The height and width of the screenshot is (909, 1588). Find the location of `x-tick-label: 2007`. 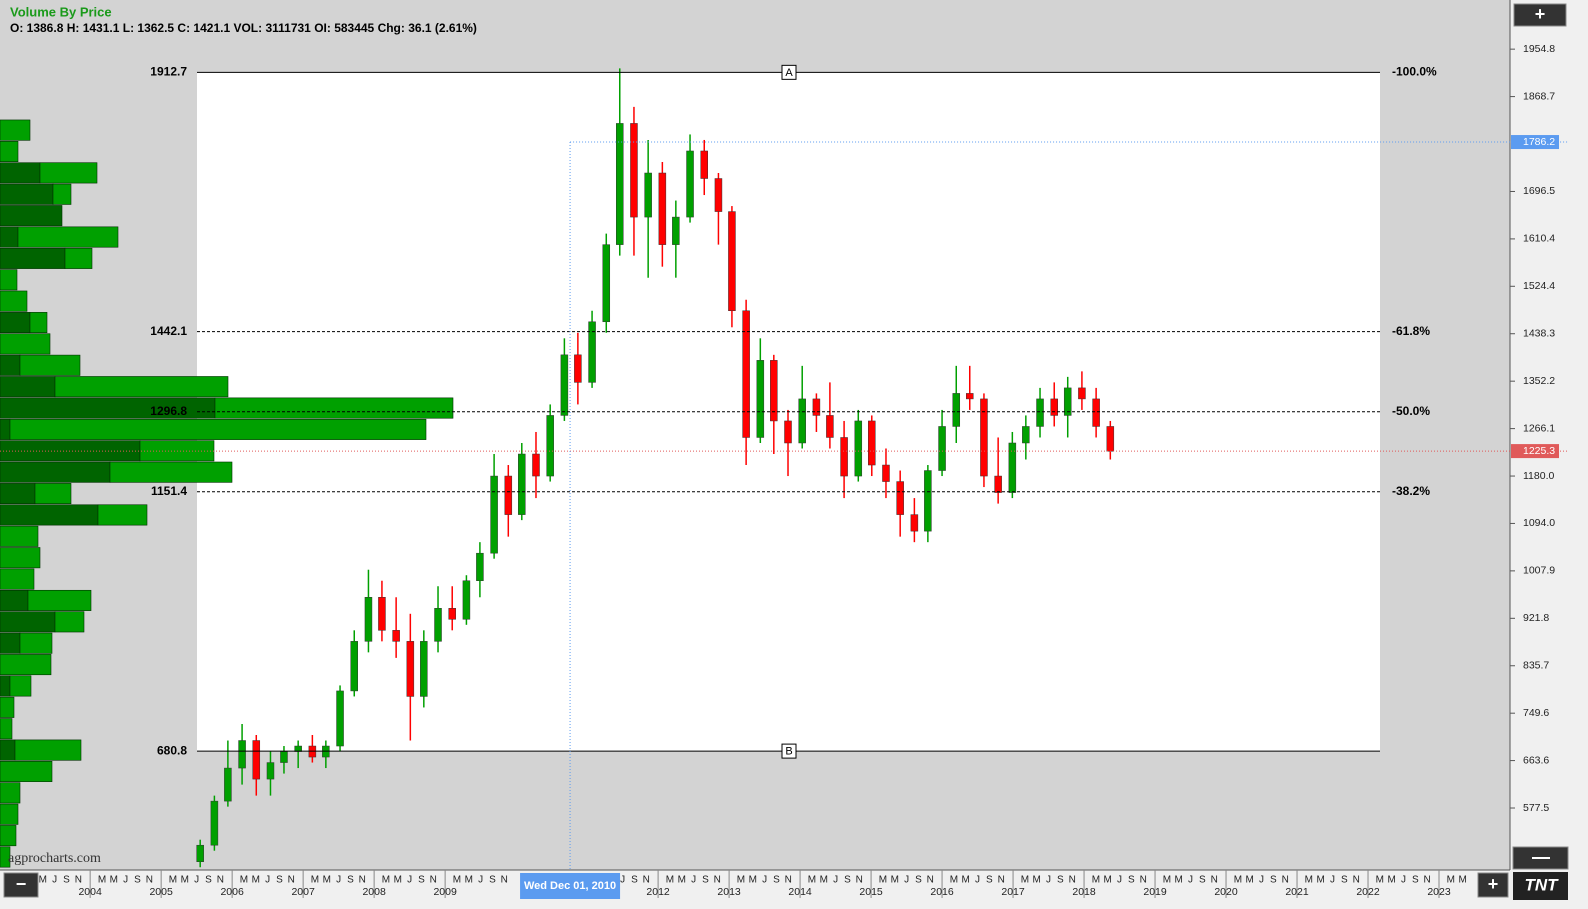

x-tick-label: 2007 is located at coordinates (303, 892).